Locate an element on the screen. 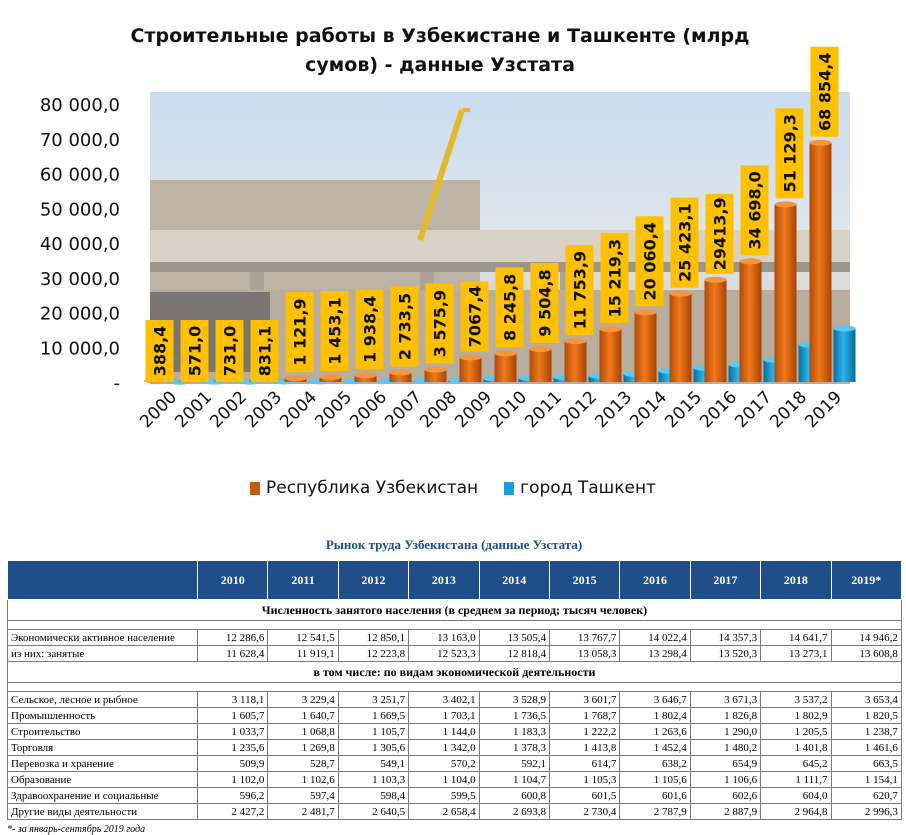 The height and width of the screenshot is (835, 906). data-label-box-2013 is located at coordinates (614, 278).